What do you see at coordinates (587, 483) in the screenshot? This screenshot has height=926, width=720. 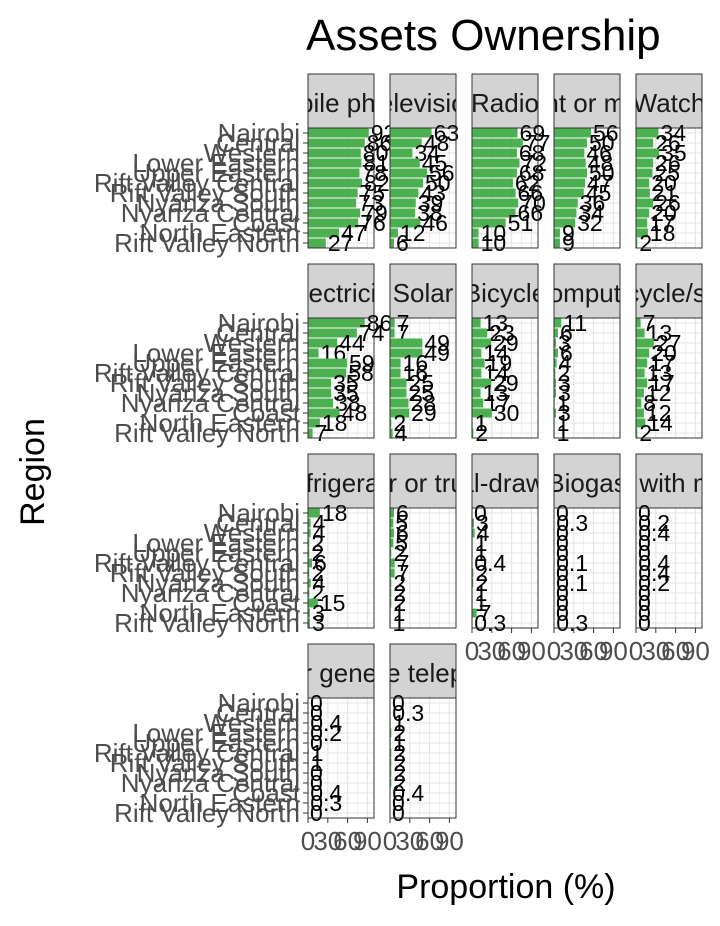 I see `facet-strip-label: Biogas` at bounding box center [587, 483].